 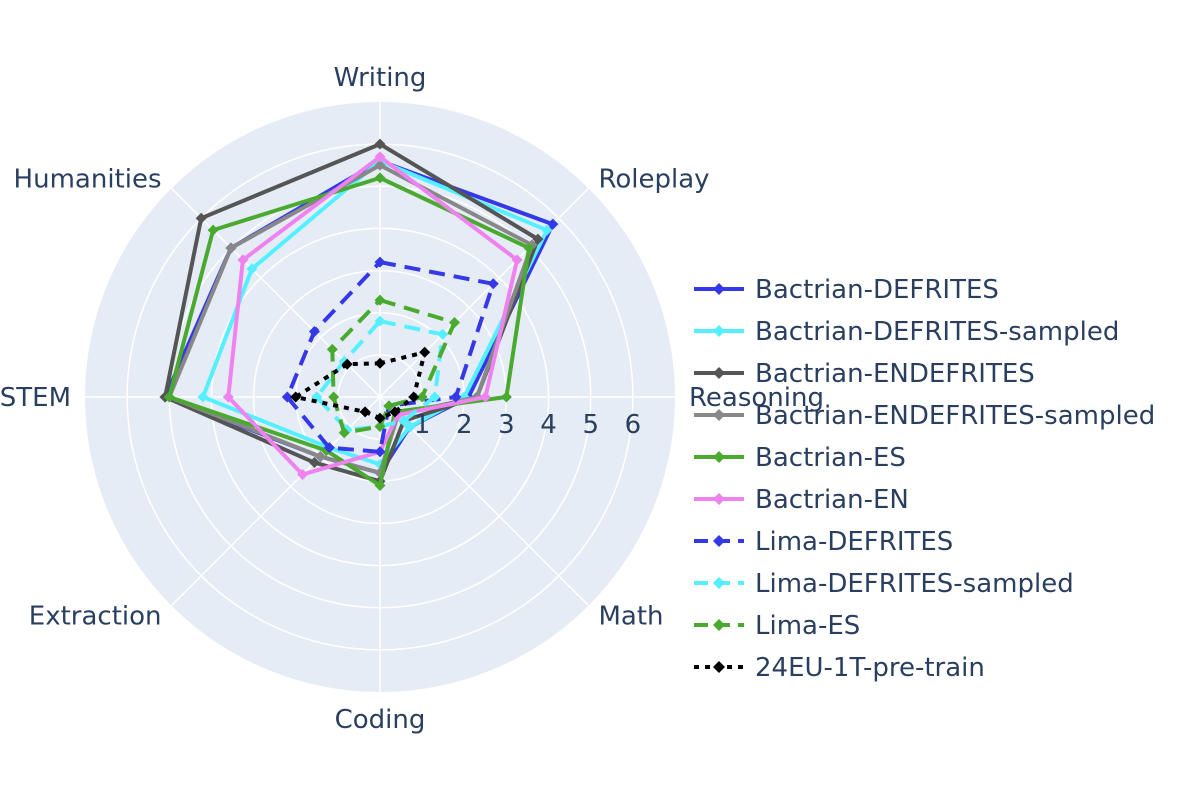 I want to click on data-point-bactrian-en-writing, so click(x=380, y=157).